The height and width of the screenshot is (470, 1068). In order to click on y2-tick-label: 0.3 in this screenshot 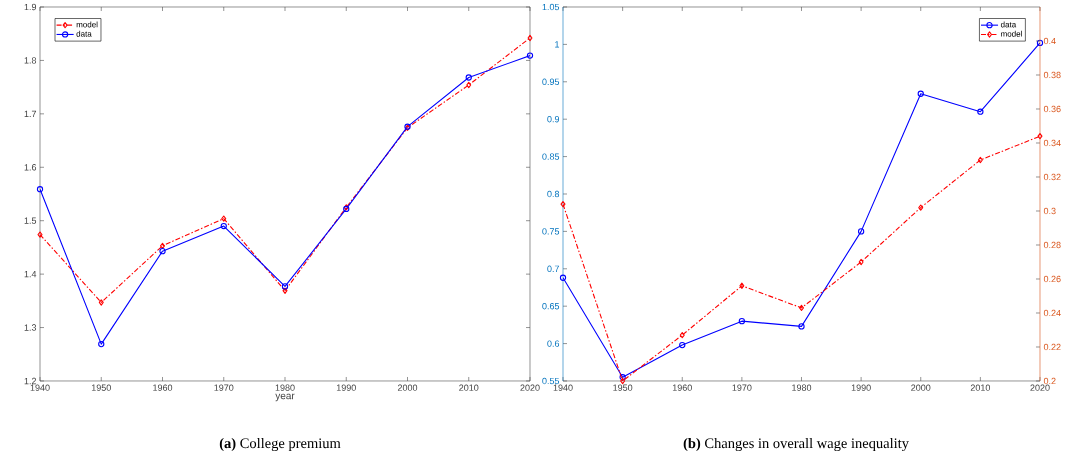, I will do `click(1049, 211)`.